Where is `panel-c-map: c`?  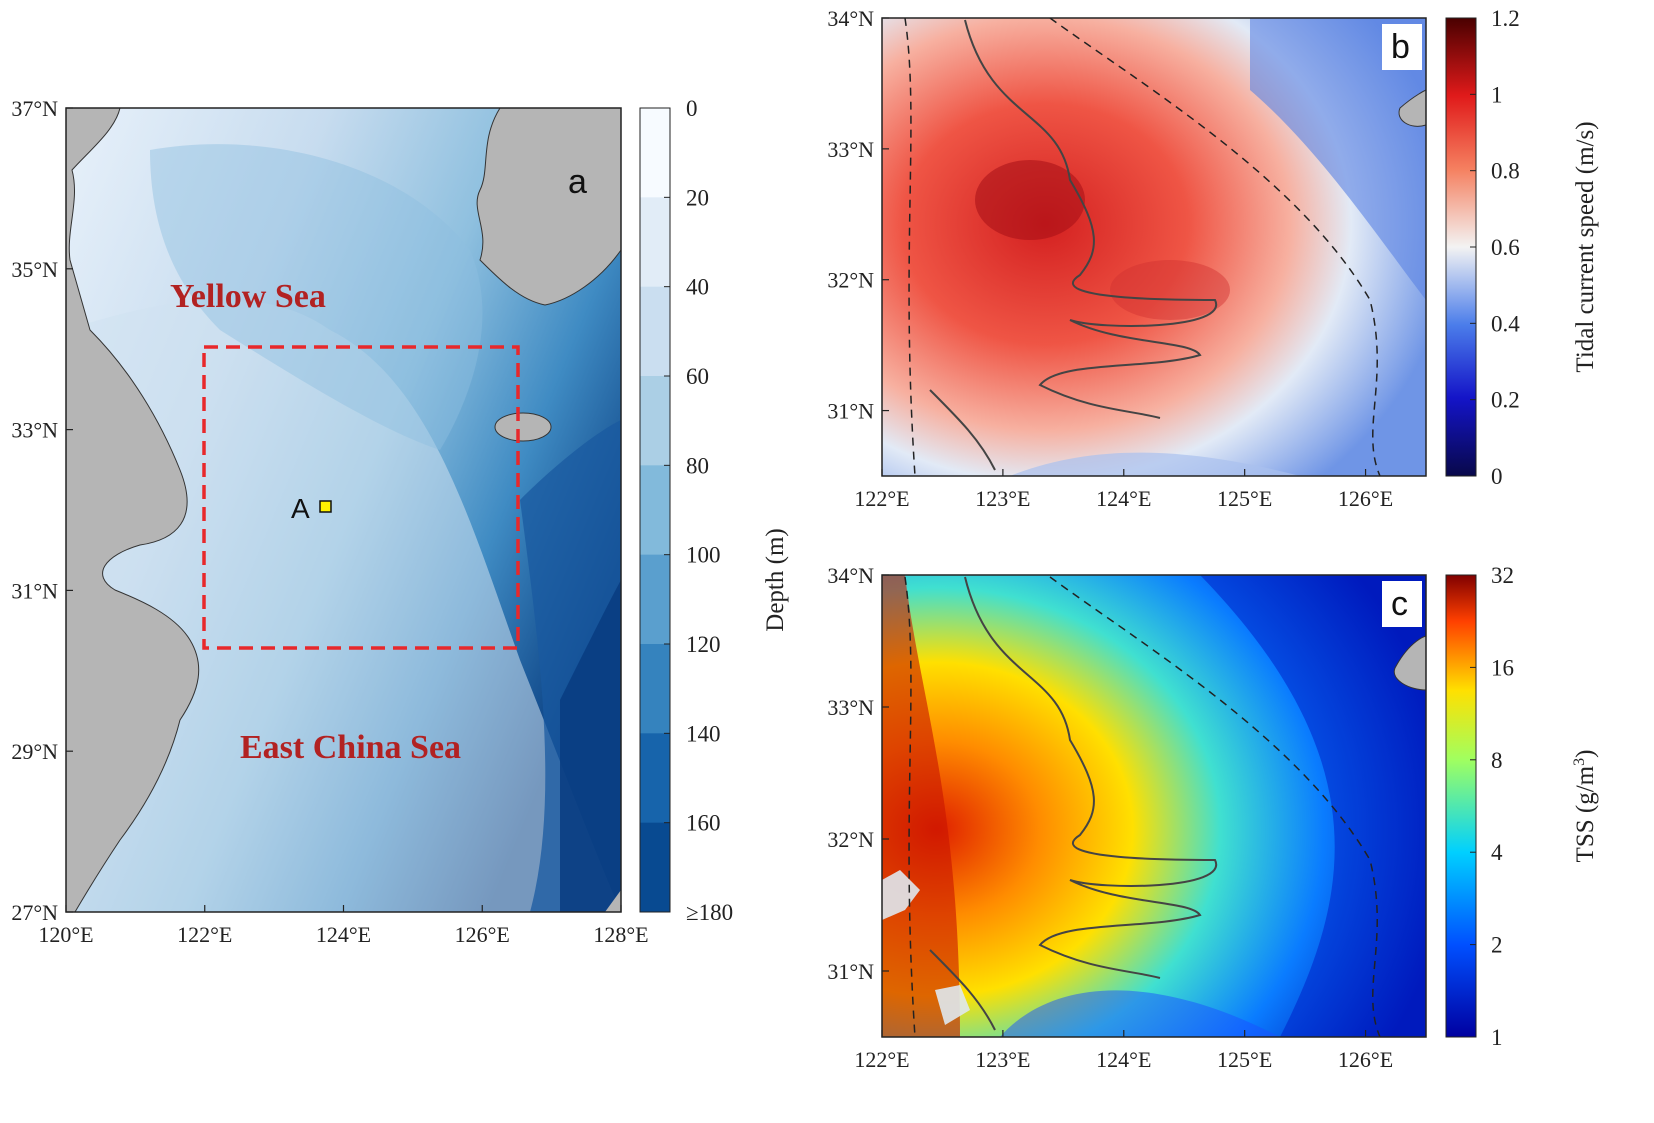
panel-c-map: c is located at coordinates (1154, 806).